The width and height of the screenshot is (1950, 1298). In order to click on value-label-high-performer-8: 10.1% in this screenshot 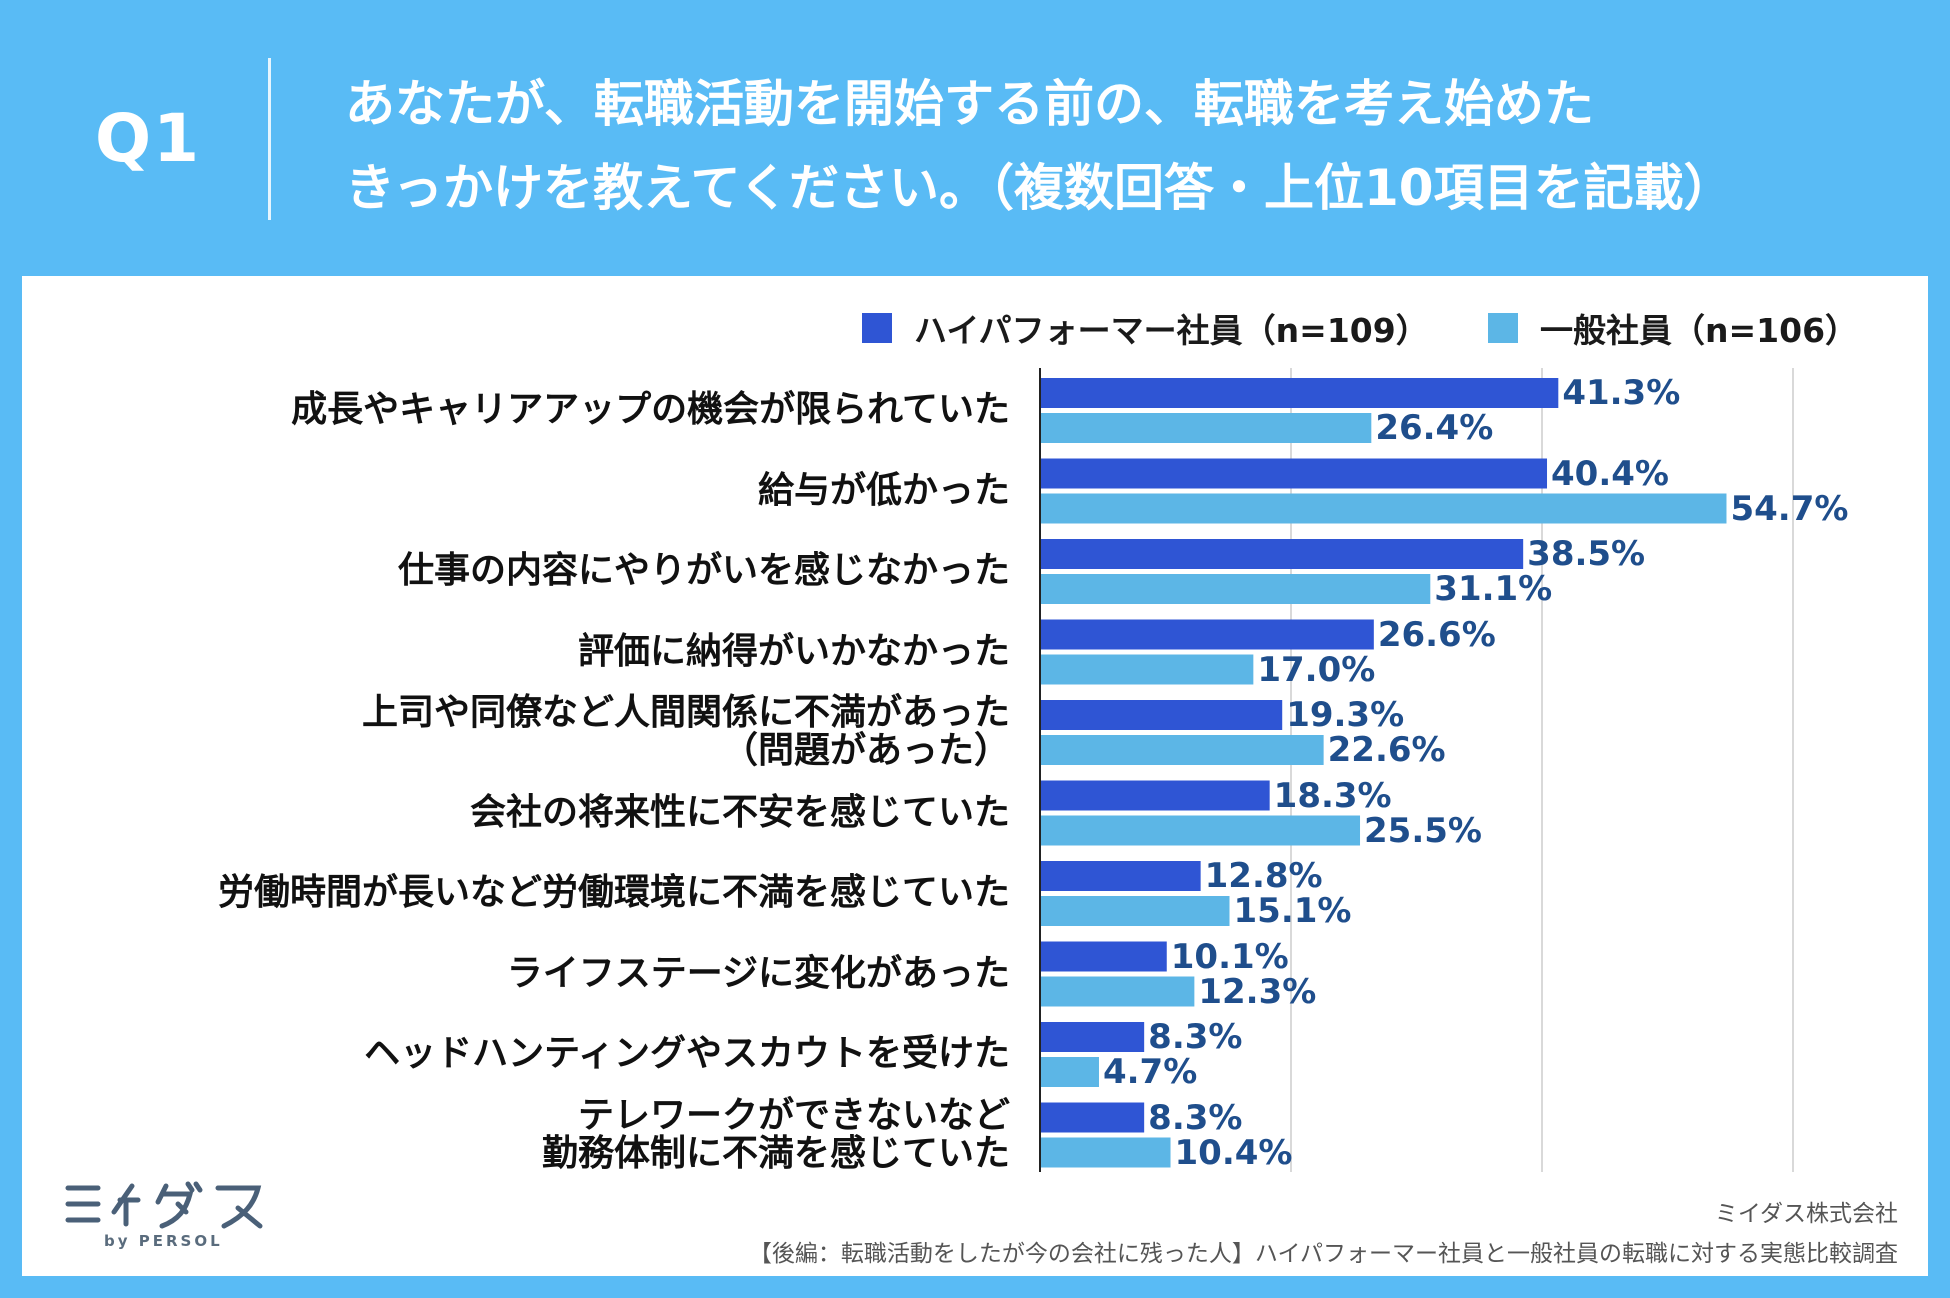, I will do `click(1229, 956)`.